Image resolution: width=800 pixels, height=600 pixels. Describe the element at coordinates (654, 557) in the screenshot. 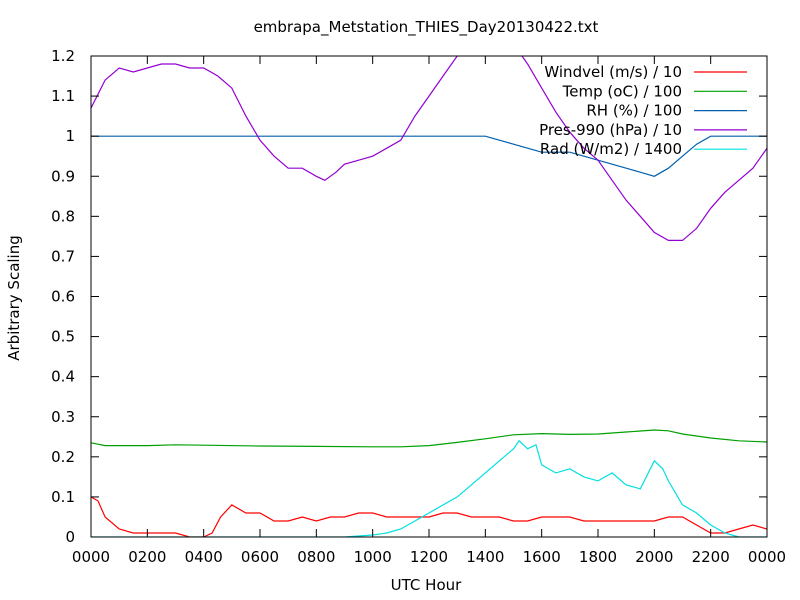

I see `x-tick-label: 2000` at that location.